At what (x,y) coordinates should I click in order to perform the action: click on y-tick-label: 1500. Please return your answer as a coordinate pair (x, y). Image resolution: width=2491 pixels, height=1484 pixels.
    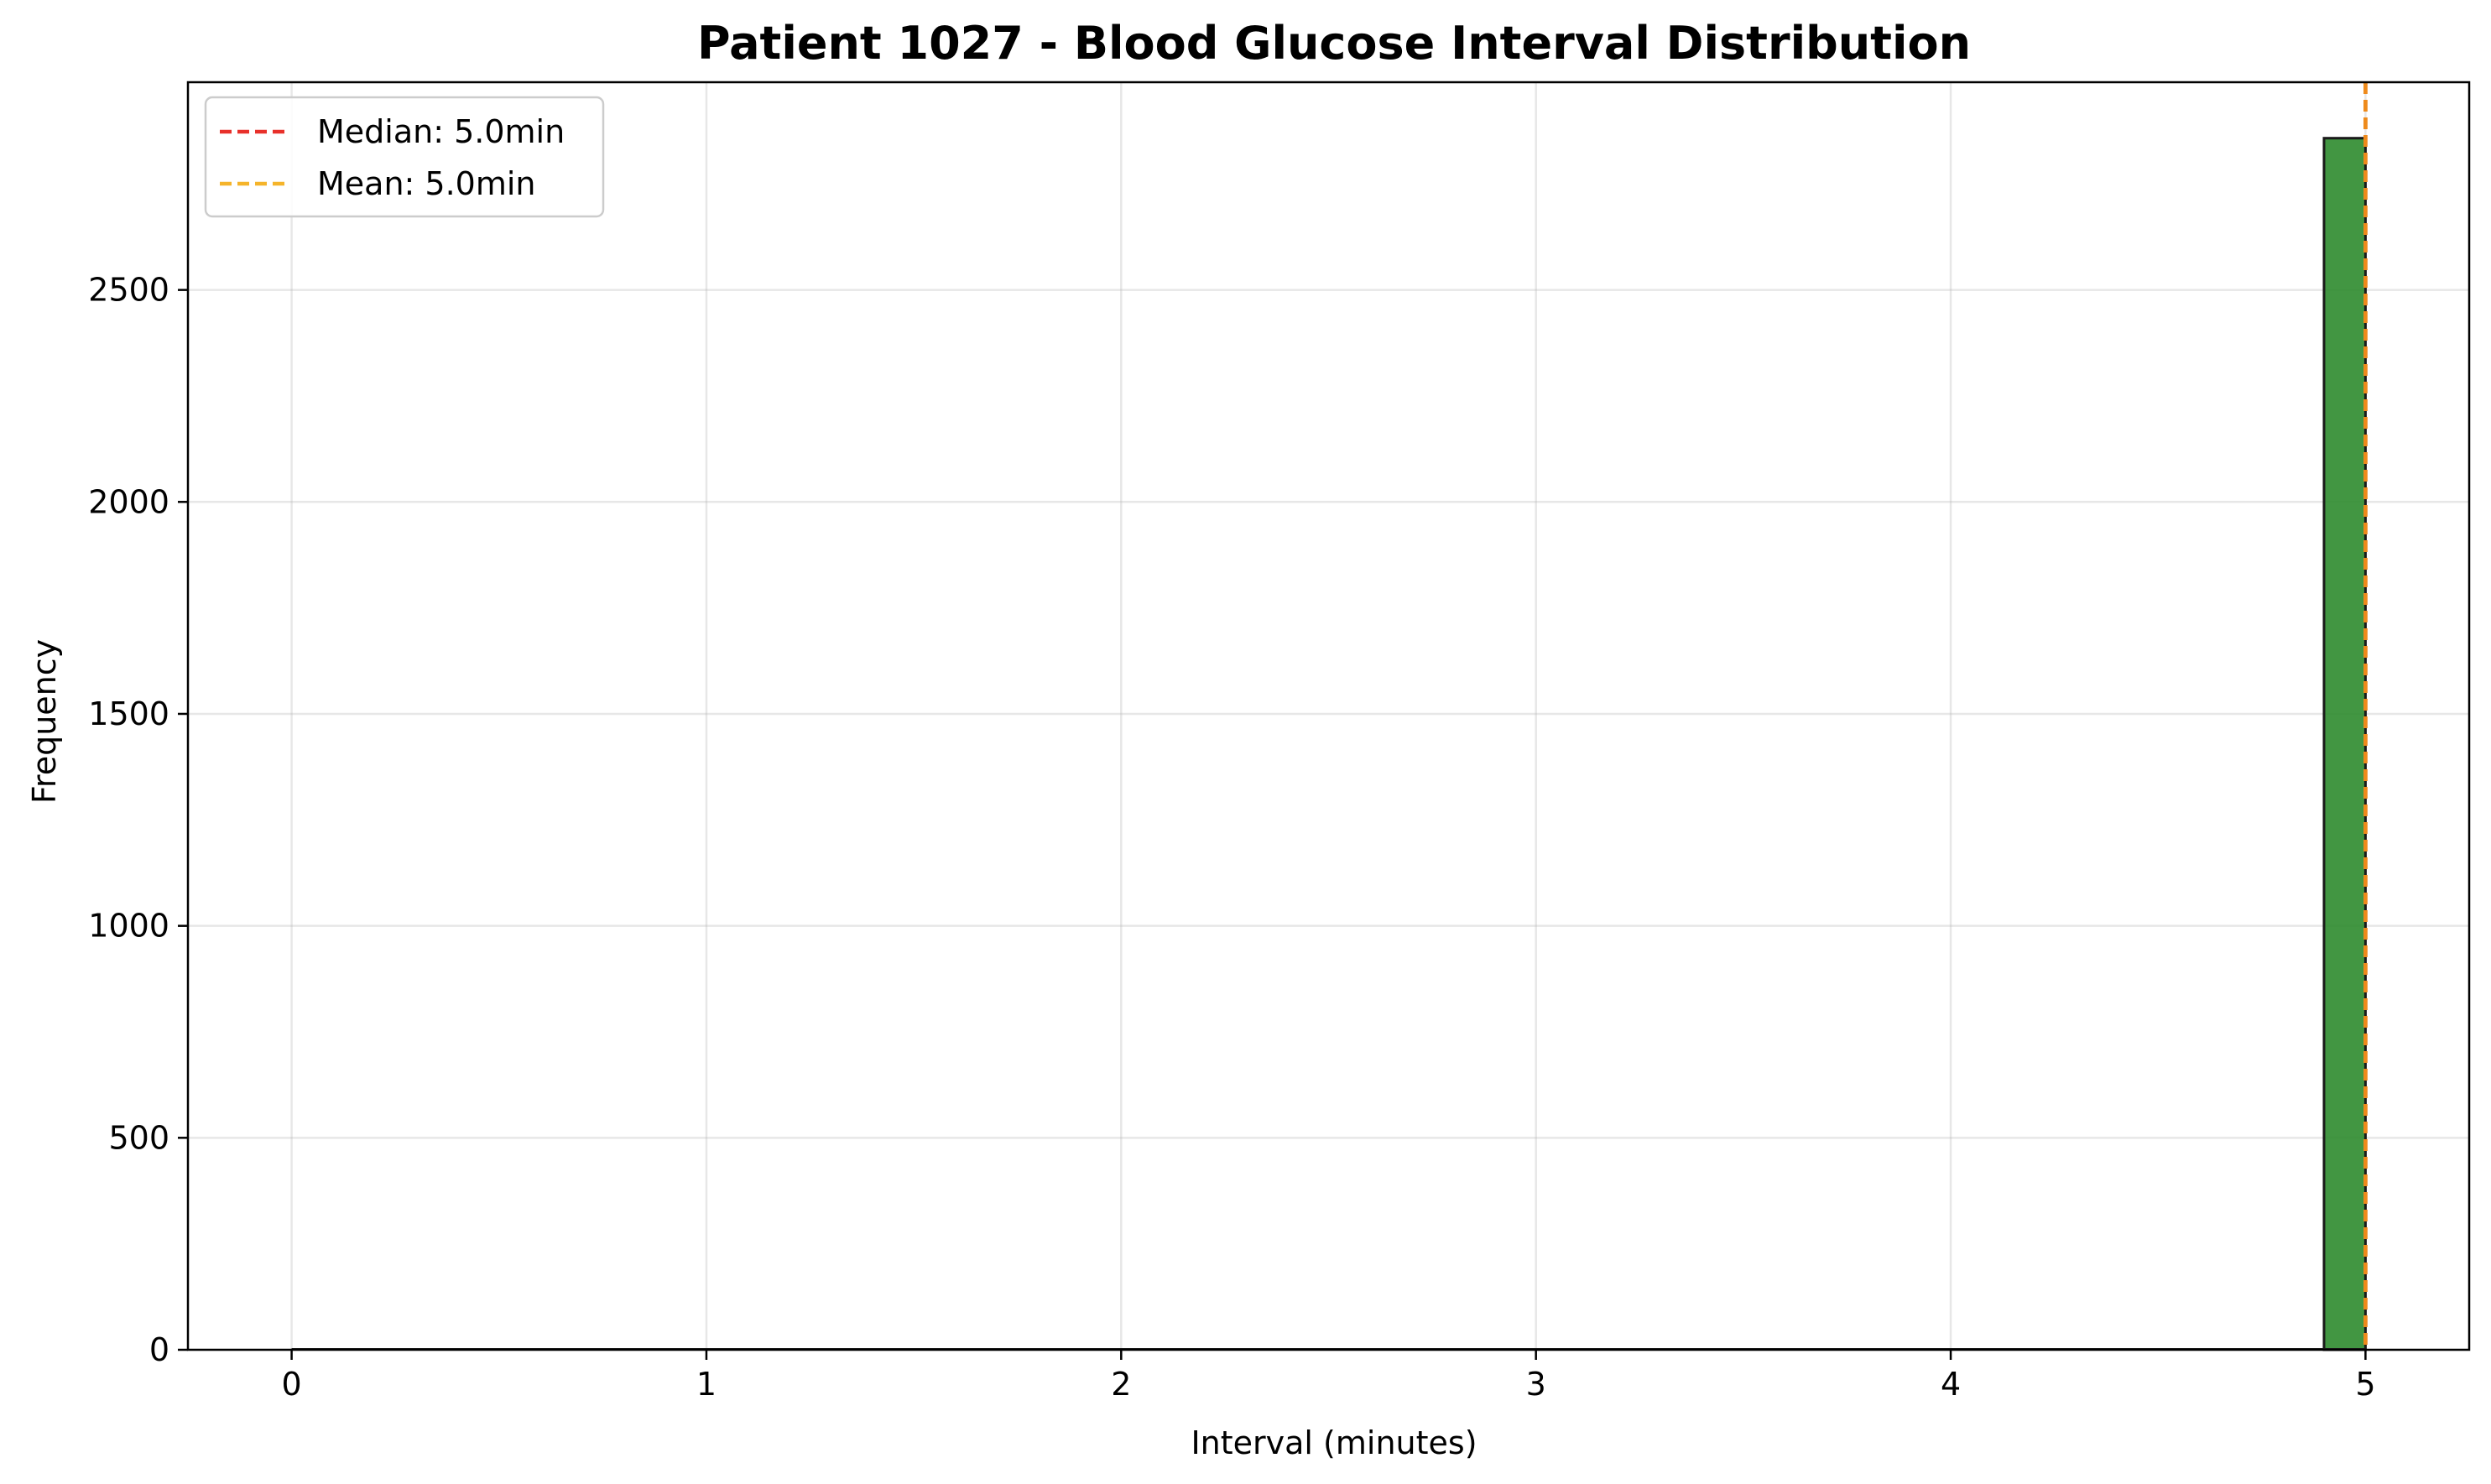
    Looking at the image, I should click on (128, 713).